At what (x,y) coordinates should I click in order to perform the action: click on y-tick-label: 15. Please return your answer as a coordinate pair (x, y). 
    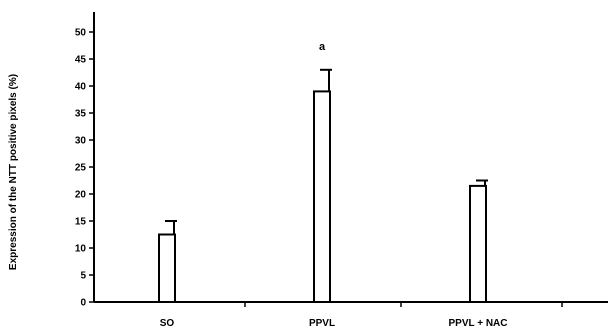
    Looking at the image, I should click on (81, 222).